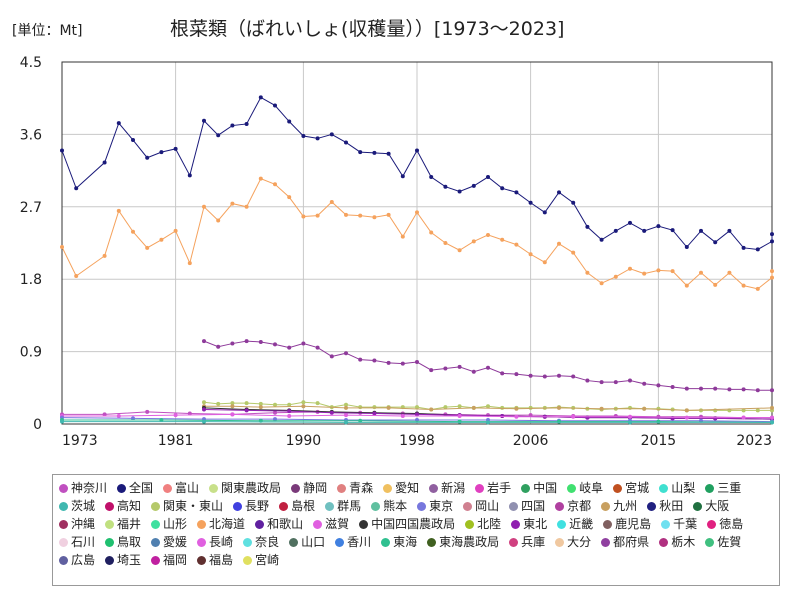 The height and width of the screenshot is (600, 800). What do you see at coordinates (267, 560) in the screenshot?
I see `legend-label: 宮崎` at bounding box center [267, 560].